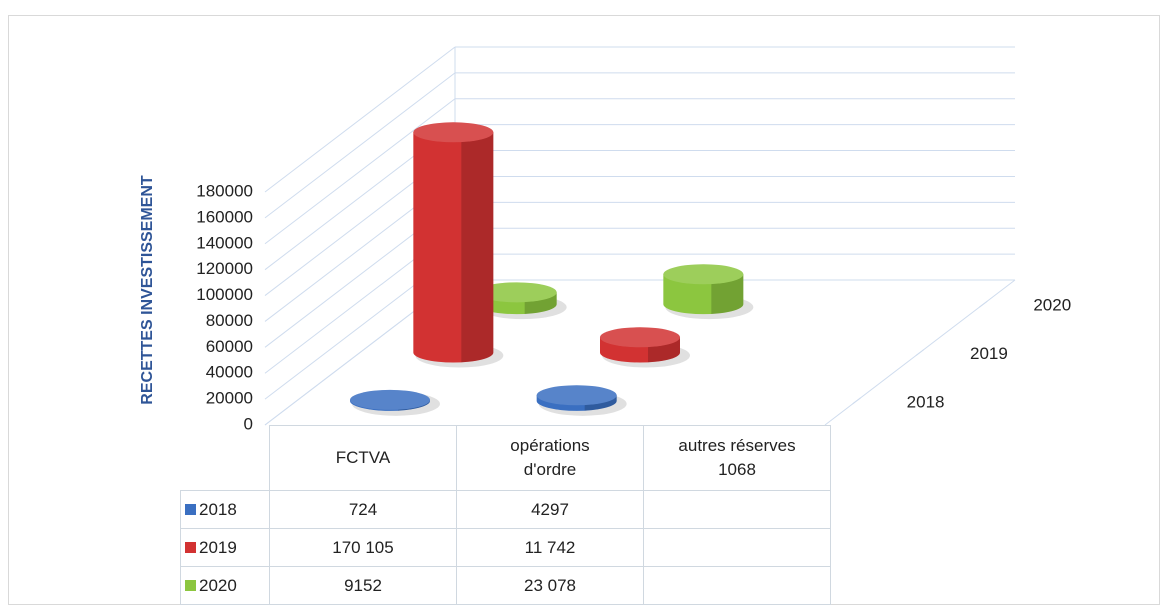  I want to click on table-category-cell: opérations d'ordre, so click(550, 458).